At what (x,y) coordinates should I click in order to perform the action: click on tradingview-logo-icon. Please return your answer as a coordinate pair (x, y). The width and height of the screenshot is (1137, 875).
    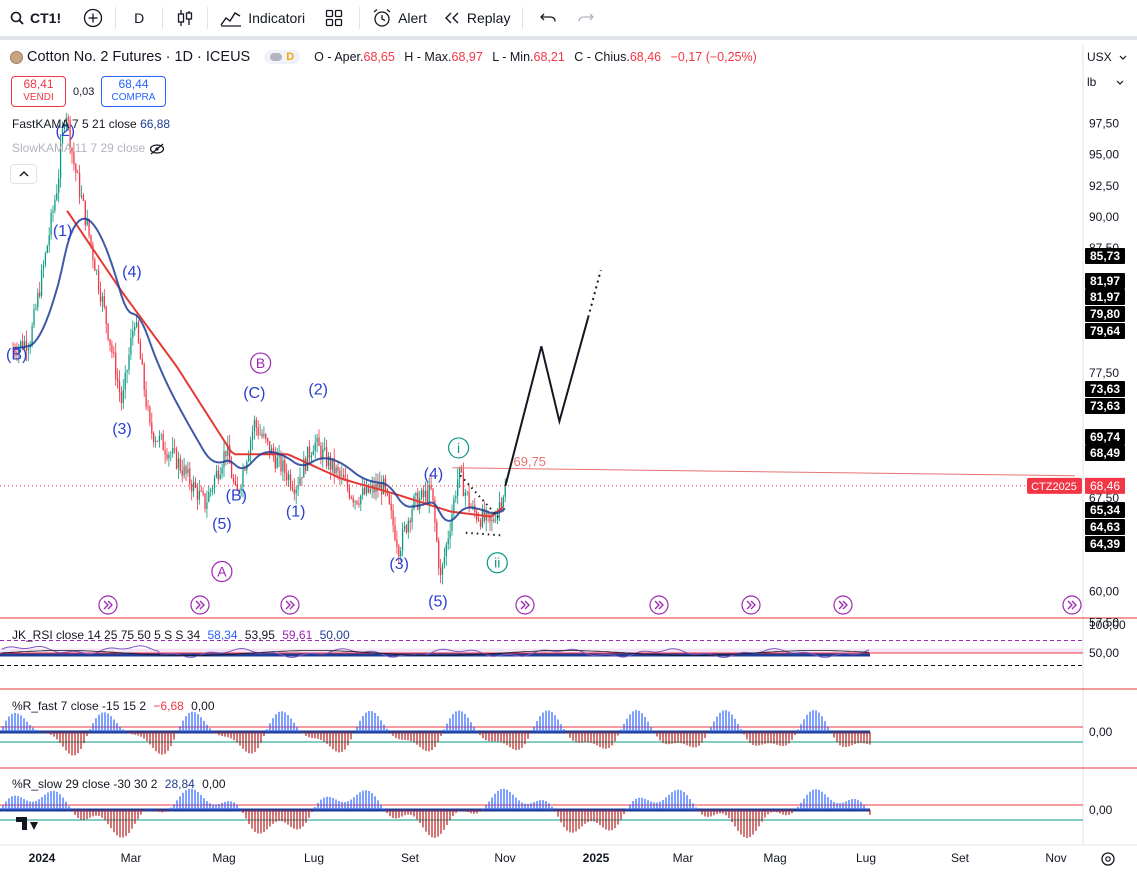
    Looking at the image, I should click on (27, 823).